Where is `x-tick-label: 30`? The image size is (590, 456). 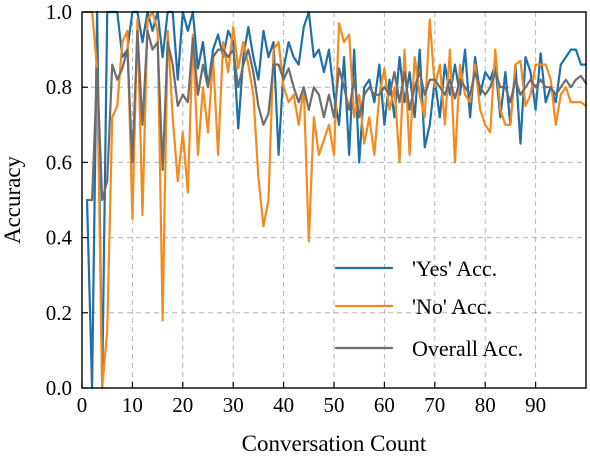
x-tick-label: 30 is located at coordinates (233, 405).